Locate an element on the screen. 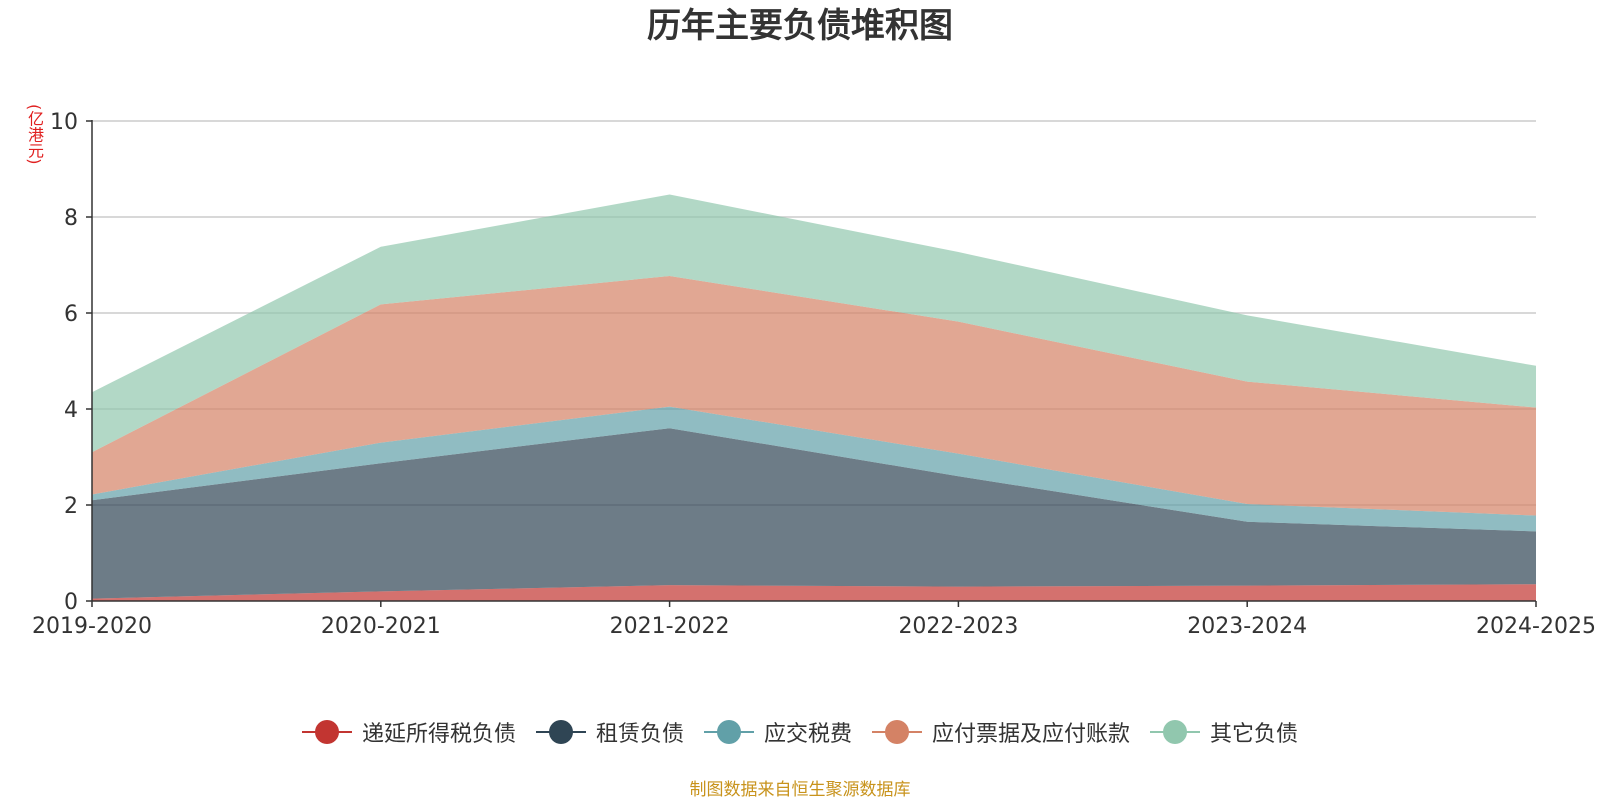 This screenshot has height=800, width=1600. legend-label: 应交税费 is located at coordinates (807, 734).